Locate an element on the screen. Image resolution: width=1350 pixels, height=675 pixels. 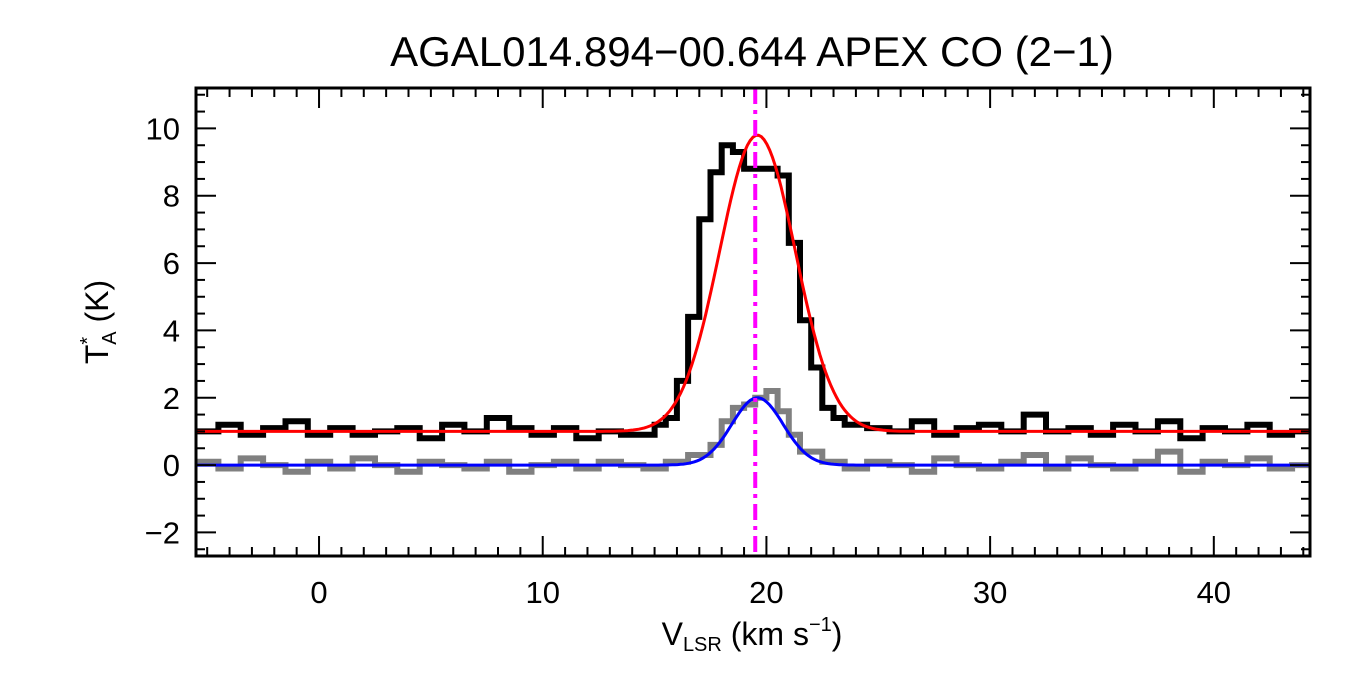
y-tick-label: 4 is located at coordinates (171, 330).